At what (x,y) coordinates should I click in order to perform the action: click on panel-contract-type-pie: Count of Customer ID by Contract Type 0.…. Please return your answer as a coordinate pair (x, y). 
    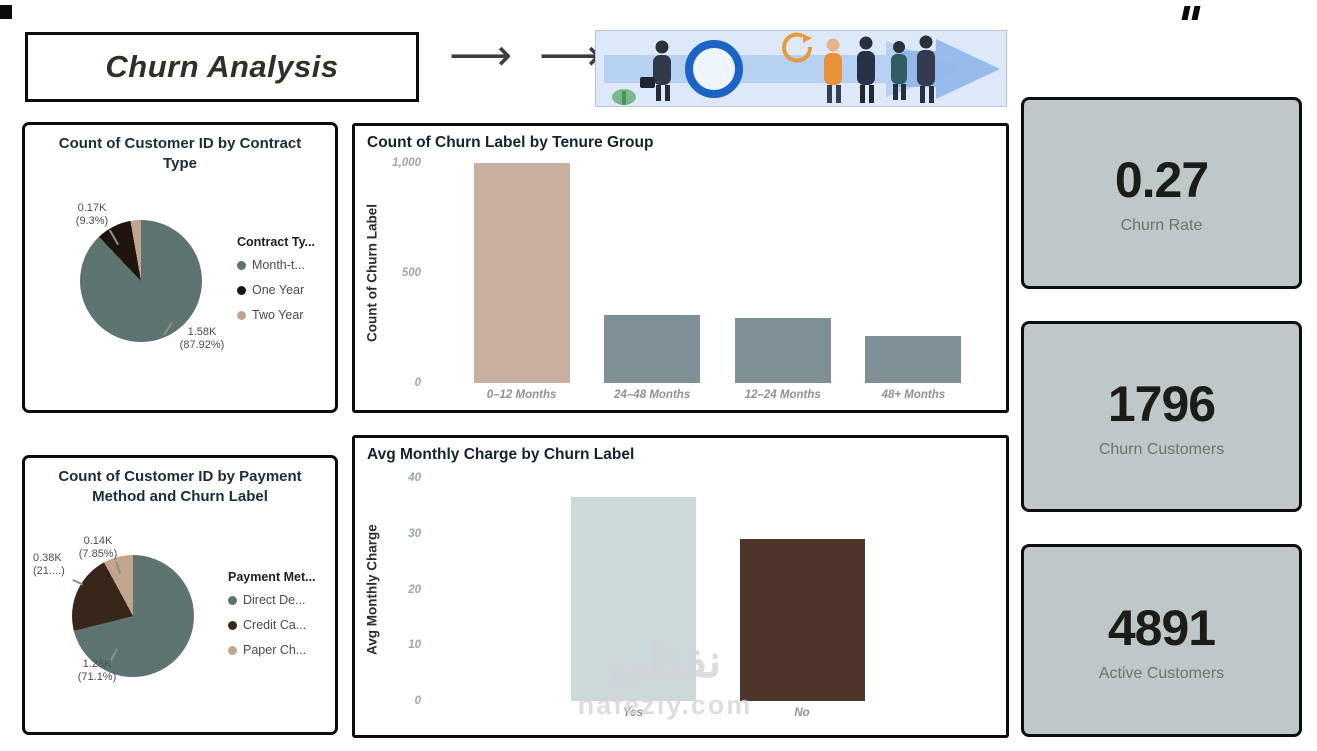
    Looking at the image, I should click on (180, 267).